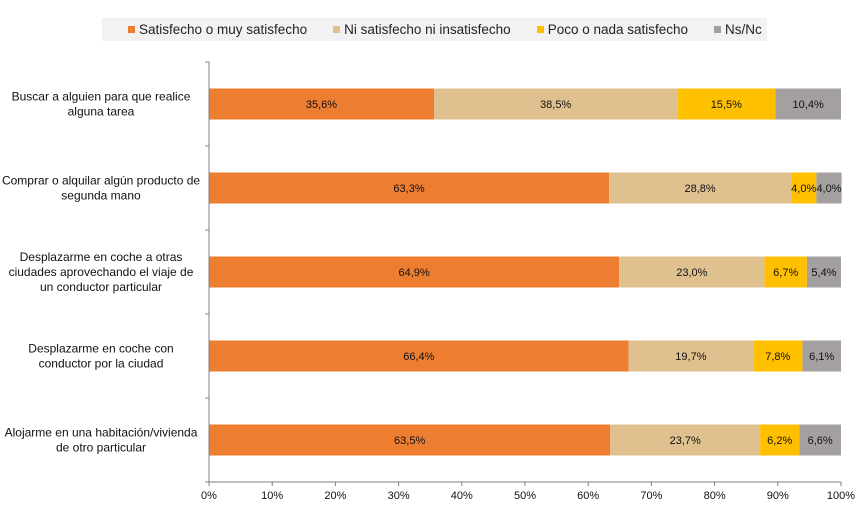 This screenshot has width=866, height=530. I want to click on legend-item: Satisfecho o muy satisfecho, so click(217, 29).